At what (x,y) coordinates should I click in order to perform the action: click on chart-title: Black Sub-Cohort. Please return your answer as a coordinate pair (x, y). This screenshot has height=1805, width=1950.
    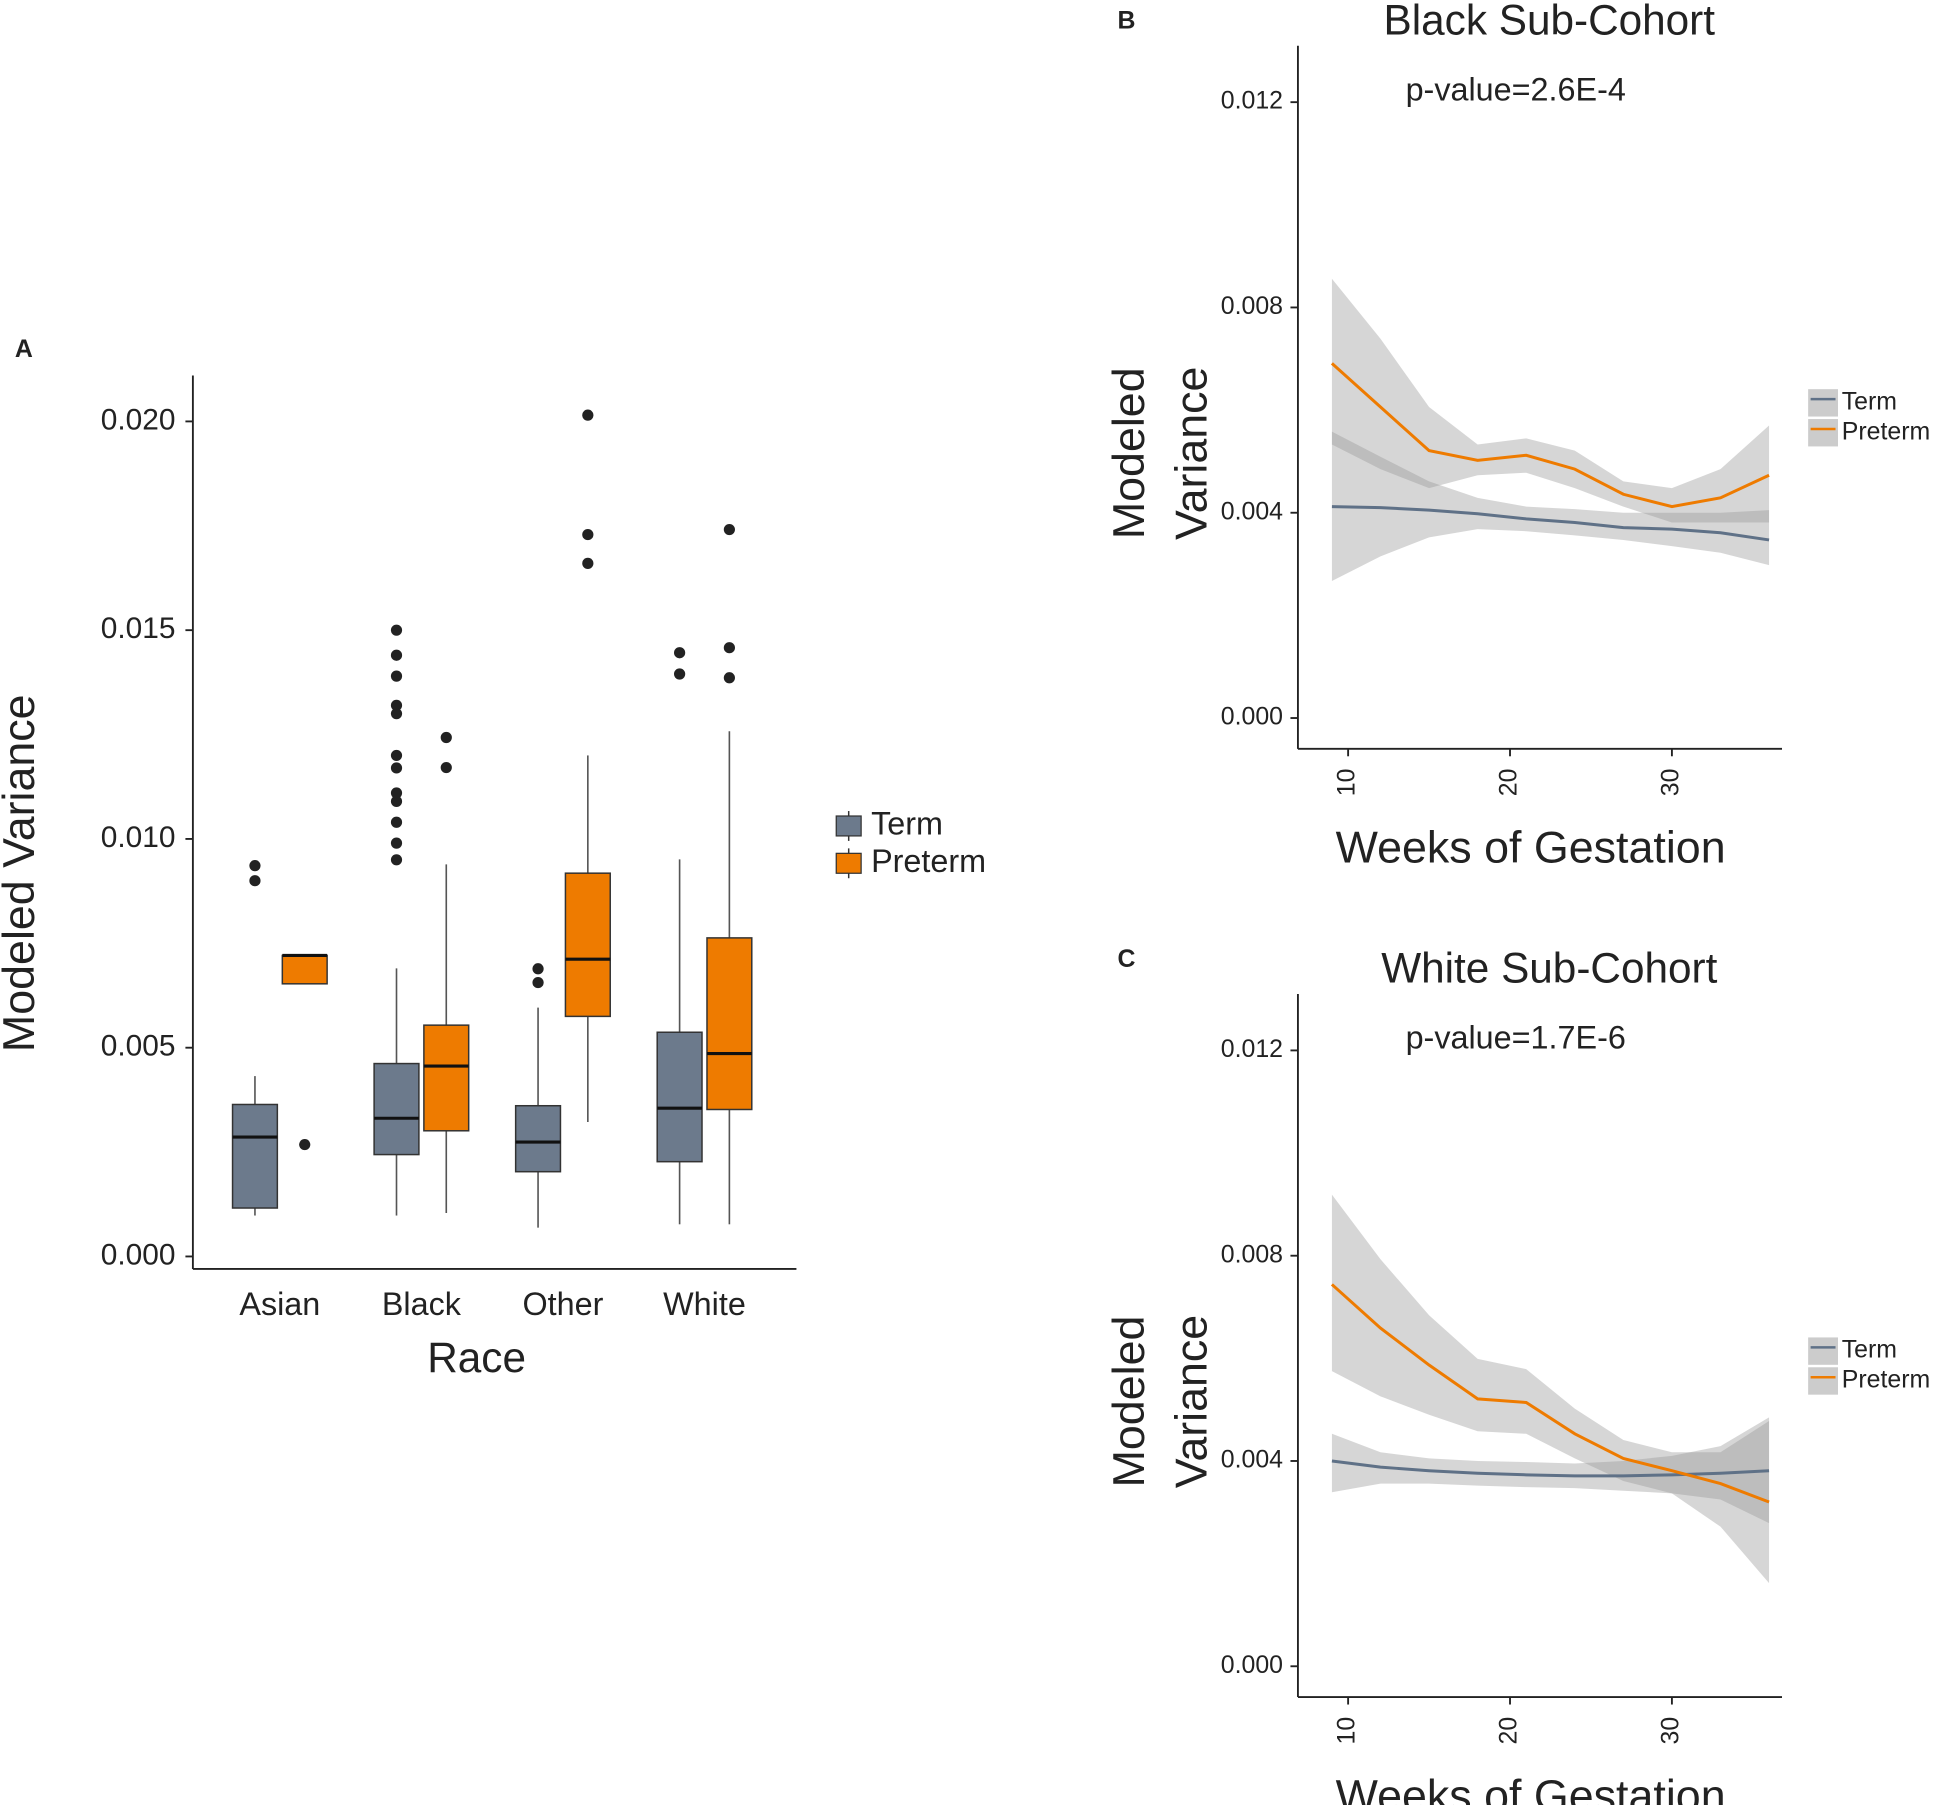
    Looking at the image, I should click on (1550, 21).